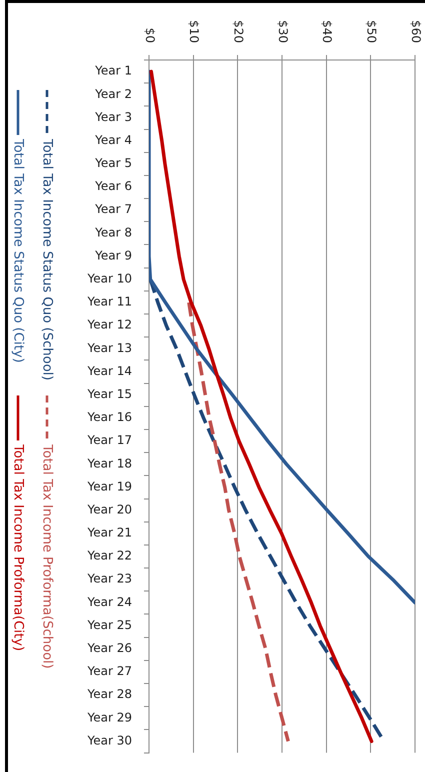  What do you see at coordinates (239, 31) in the screenshot?
I see `x-tick-label: $20` at bounding box center [239, 31].